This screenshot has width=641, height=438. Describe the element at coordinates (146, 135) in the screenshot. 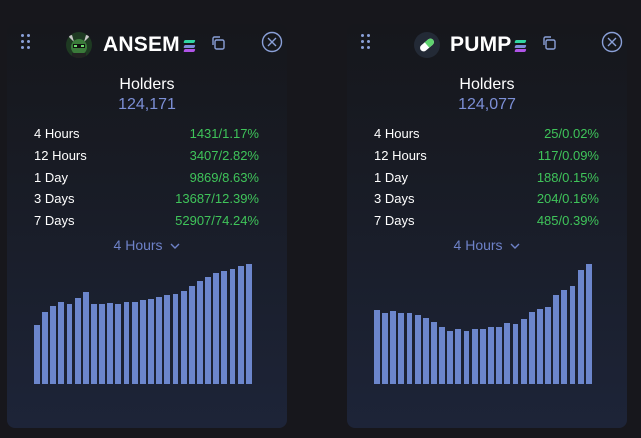

I see `stat-row: 4 Hours 1431/1.17%` at that location.